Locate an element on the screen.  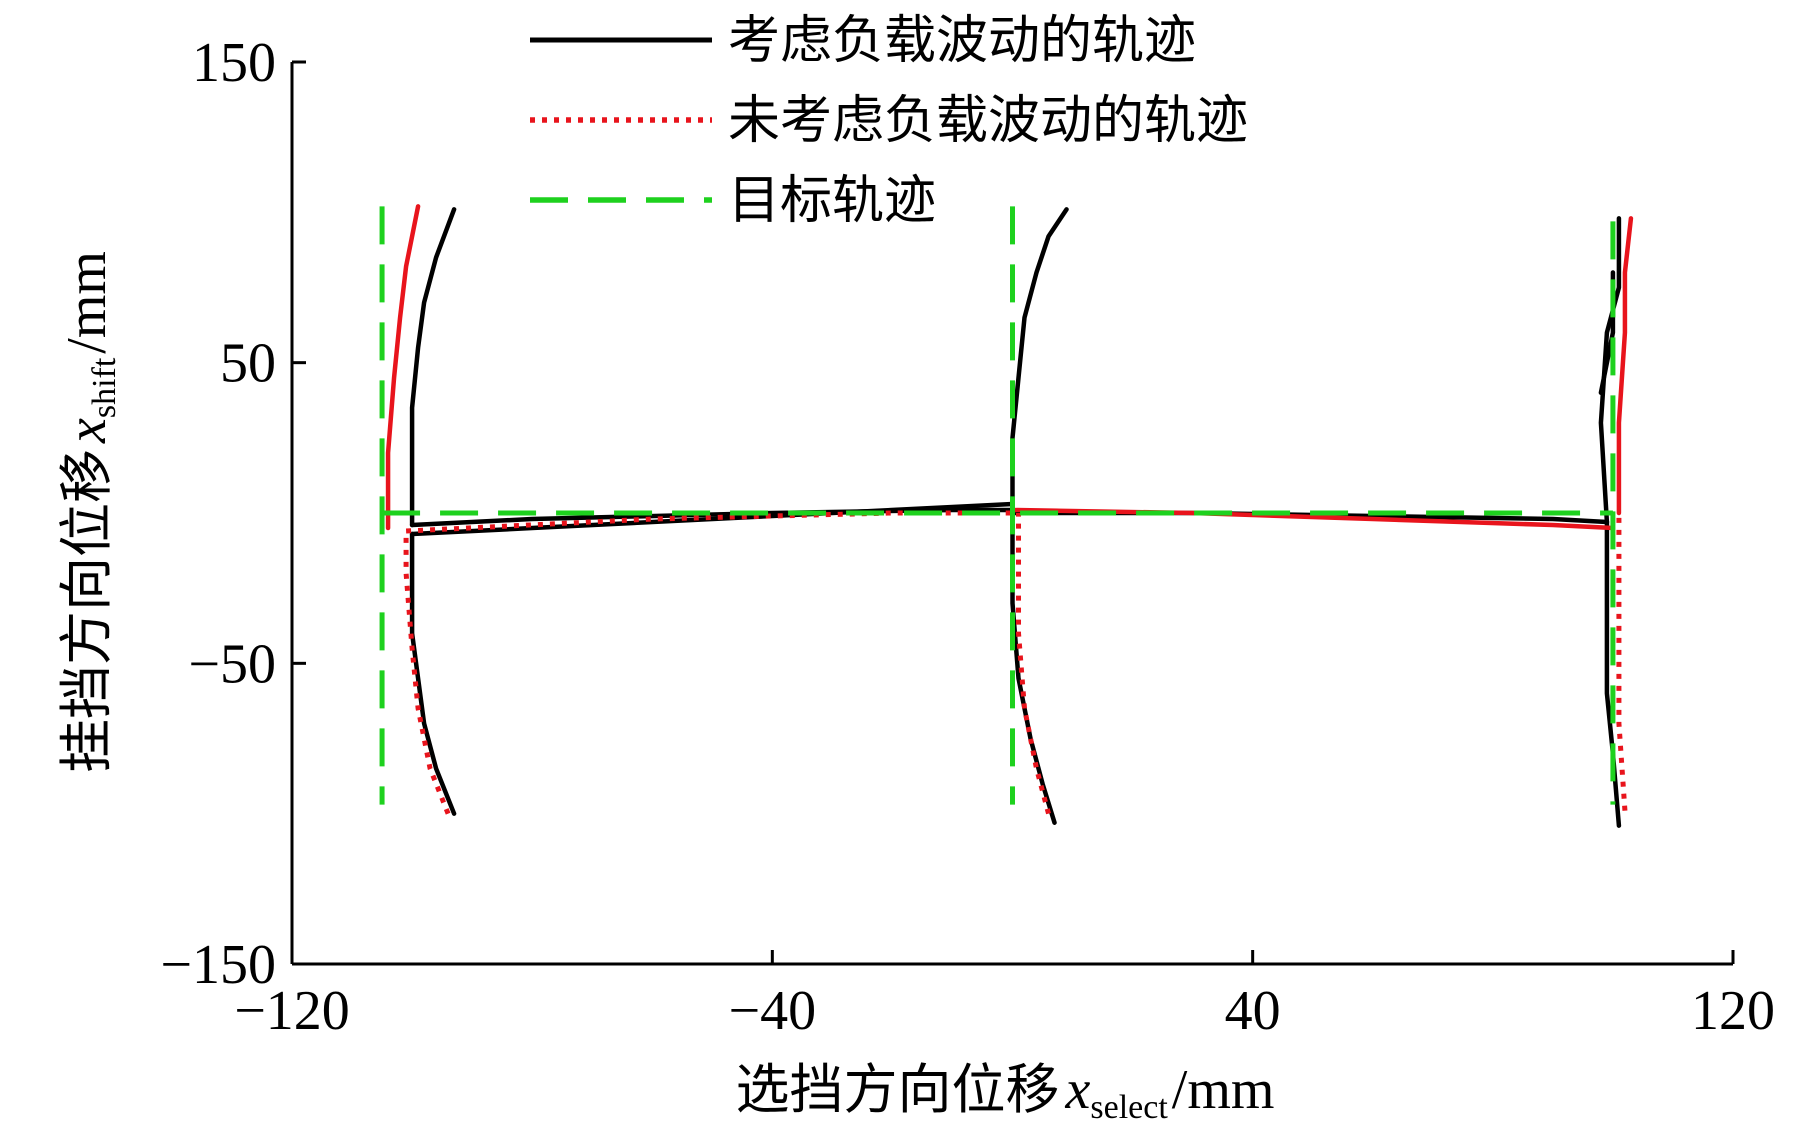
y-tick-label: −150 is located at coordinates (218, 965).